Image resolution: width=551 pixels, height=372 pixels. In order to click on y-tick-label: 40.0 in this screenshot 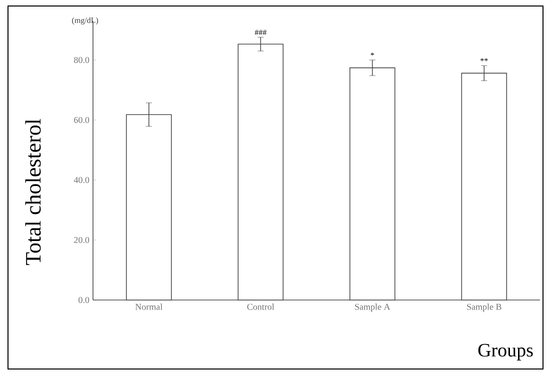, I will do `click(82, 180)`.